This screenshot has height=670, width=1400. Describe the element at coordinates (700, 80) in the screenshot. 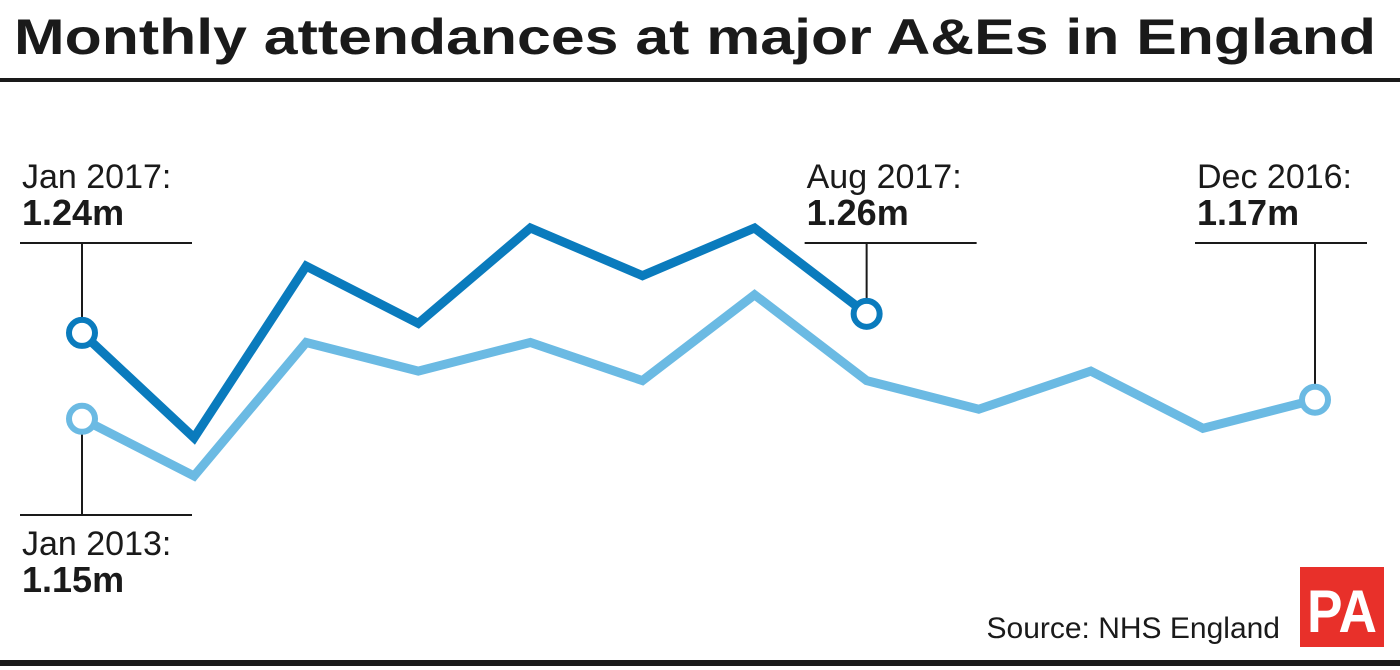

I see `title-rule` at that location.